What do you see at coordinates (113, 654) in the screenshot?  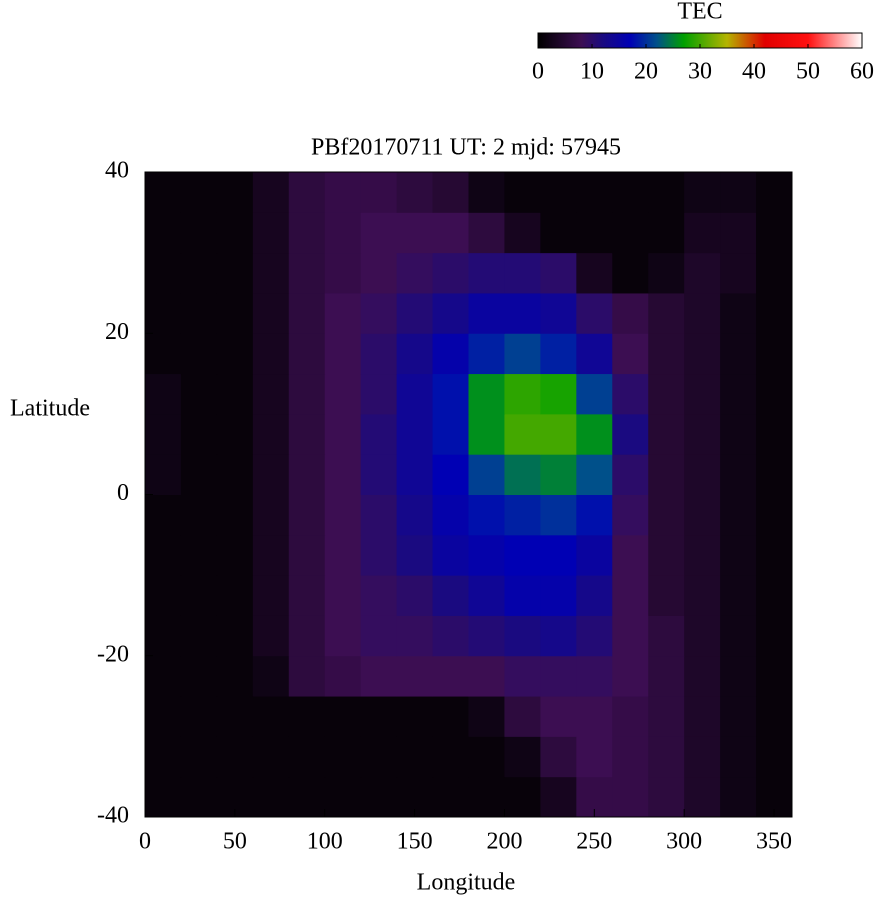 I see `y-tick-label: -20` at bounding box center [113, 654].